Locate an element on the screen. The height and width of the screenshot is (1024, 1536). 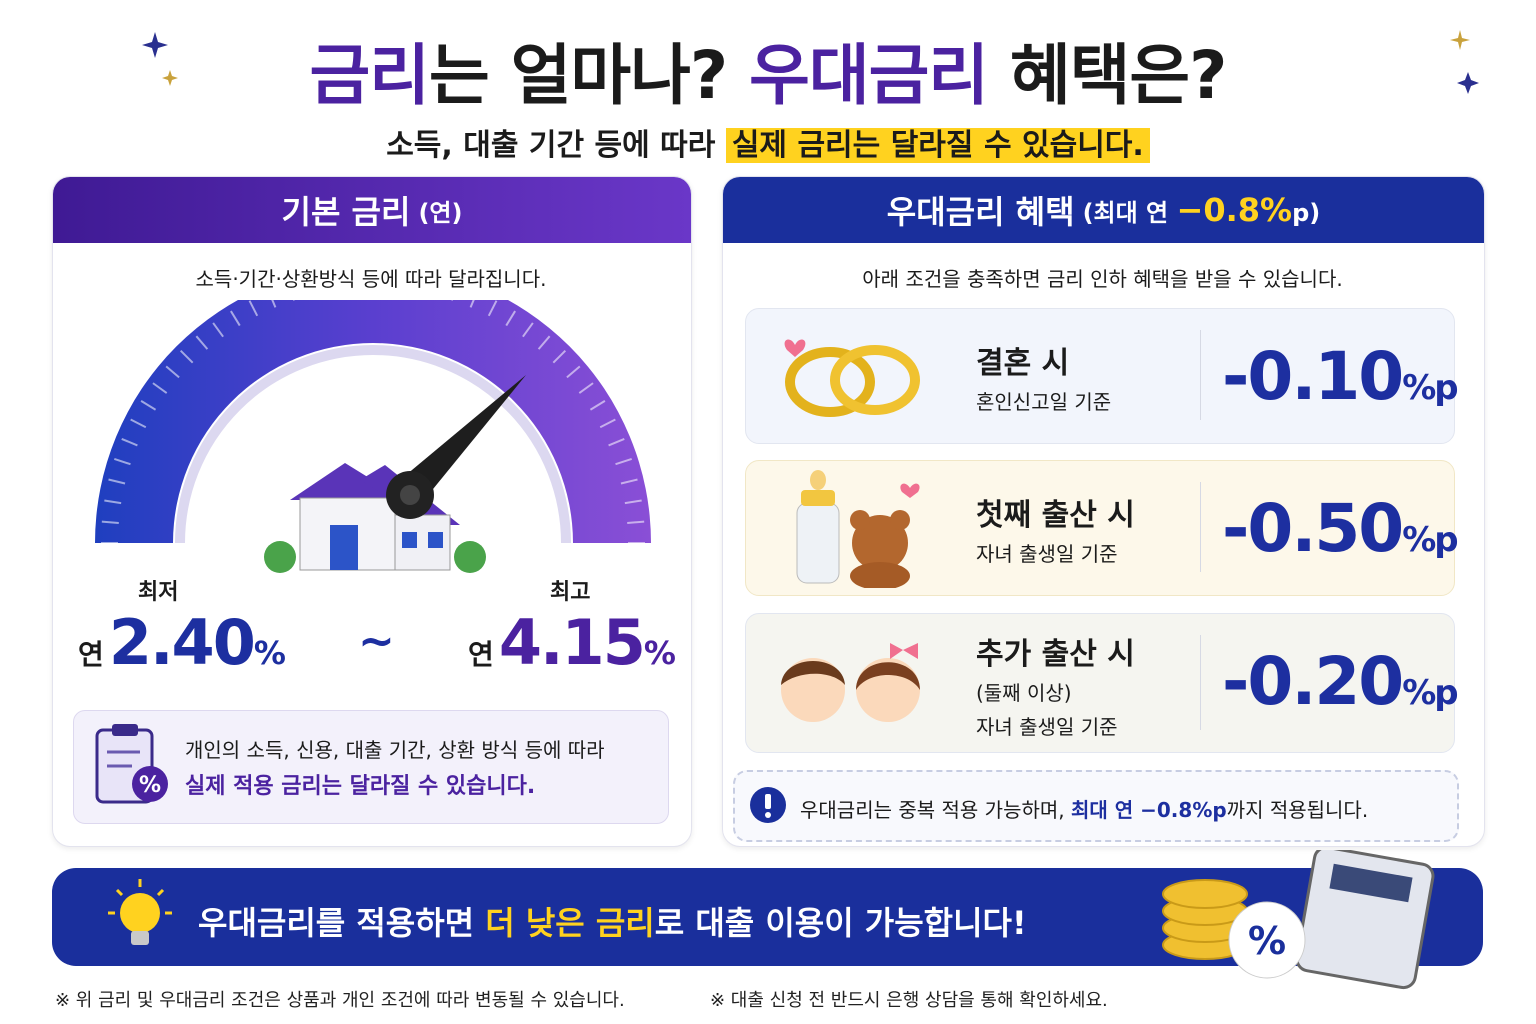
rate-value: 4.15 is located at coordinates (572, 642).